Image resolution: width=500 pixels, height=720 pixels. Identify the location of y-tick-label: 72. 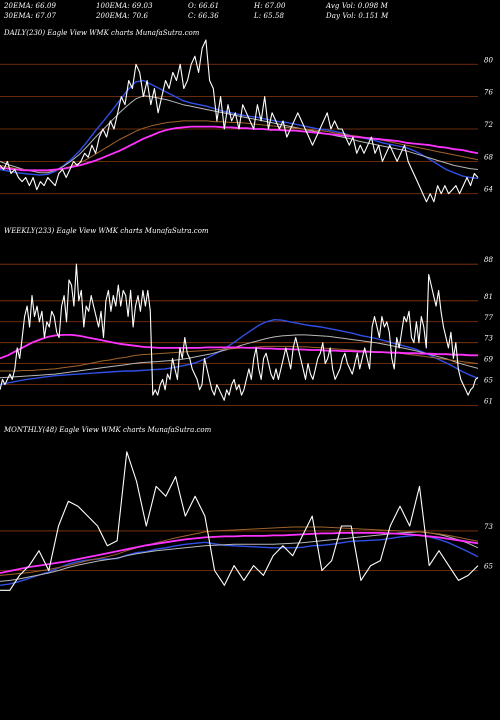
(488, 125).